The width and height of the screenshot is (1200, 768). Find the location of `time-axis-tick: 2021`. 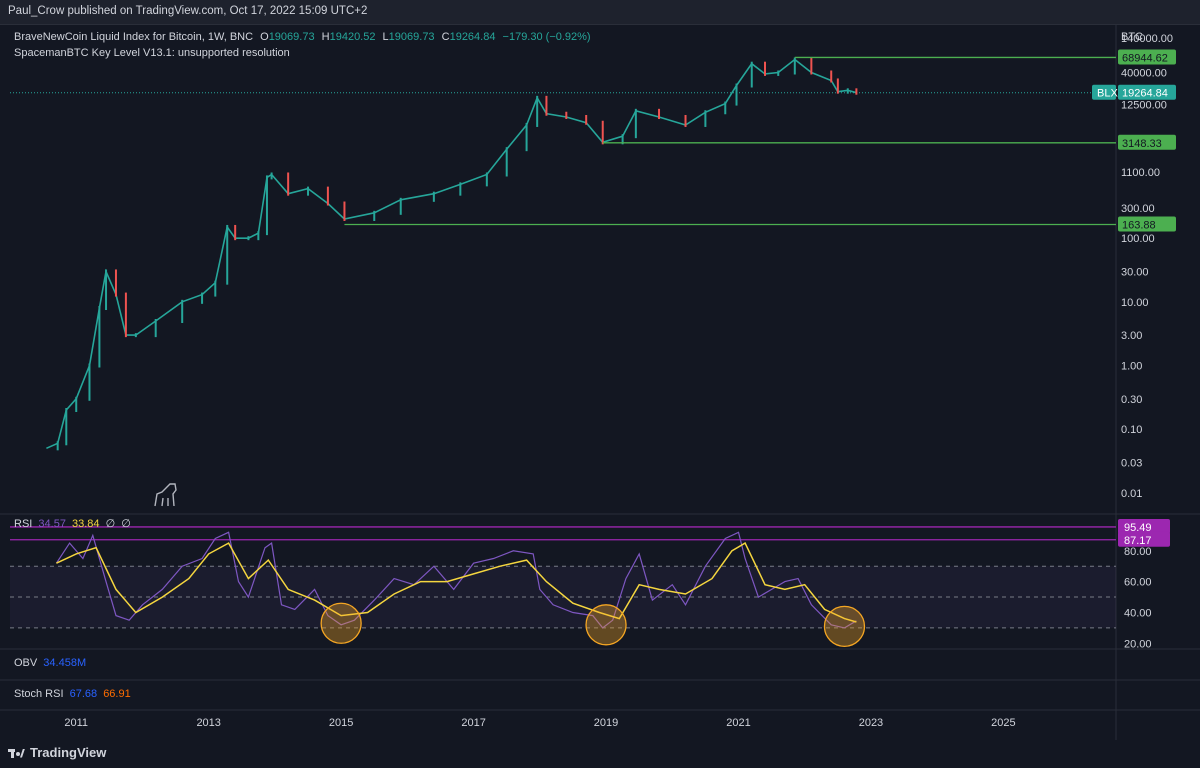

time-axis-tick: 2021 is located at coordinates (738, 723).